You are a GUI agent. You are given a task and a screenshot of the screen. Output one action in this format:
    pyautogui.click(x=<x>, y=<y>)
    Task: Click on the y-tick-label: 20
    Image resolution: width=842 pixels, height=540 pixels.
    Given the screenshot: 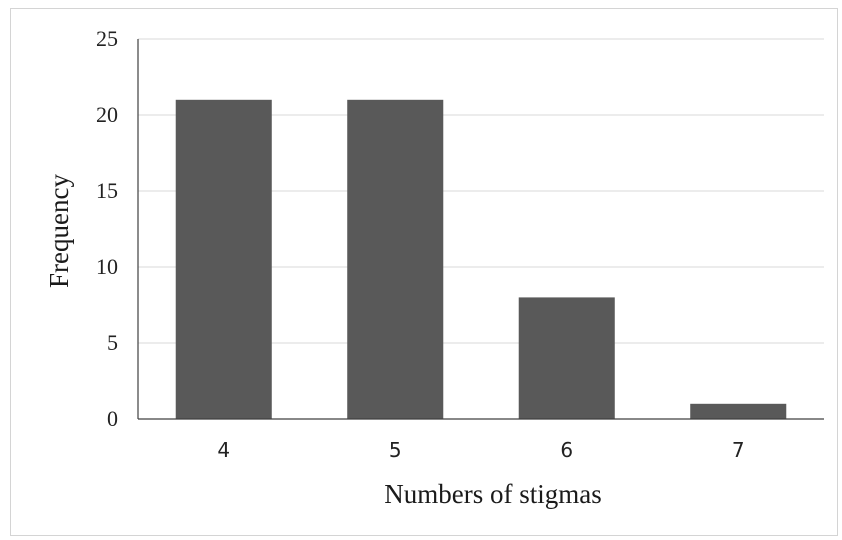 What is the action you would take?
    pyautogui.click(x=107, y=114)
    